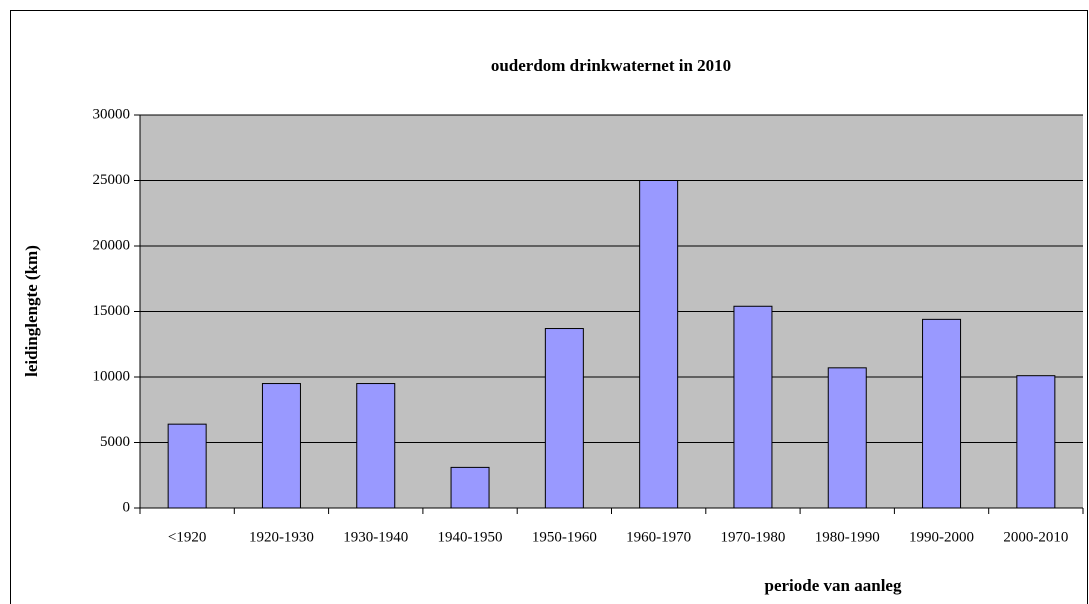 The width and height of the screenshot is (1089, 604). I want to click on x-tick-label: 1960-1970, so click(658, 537).